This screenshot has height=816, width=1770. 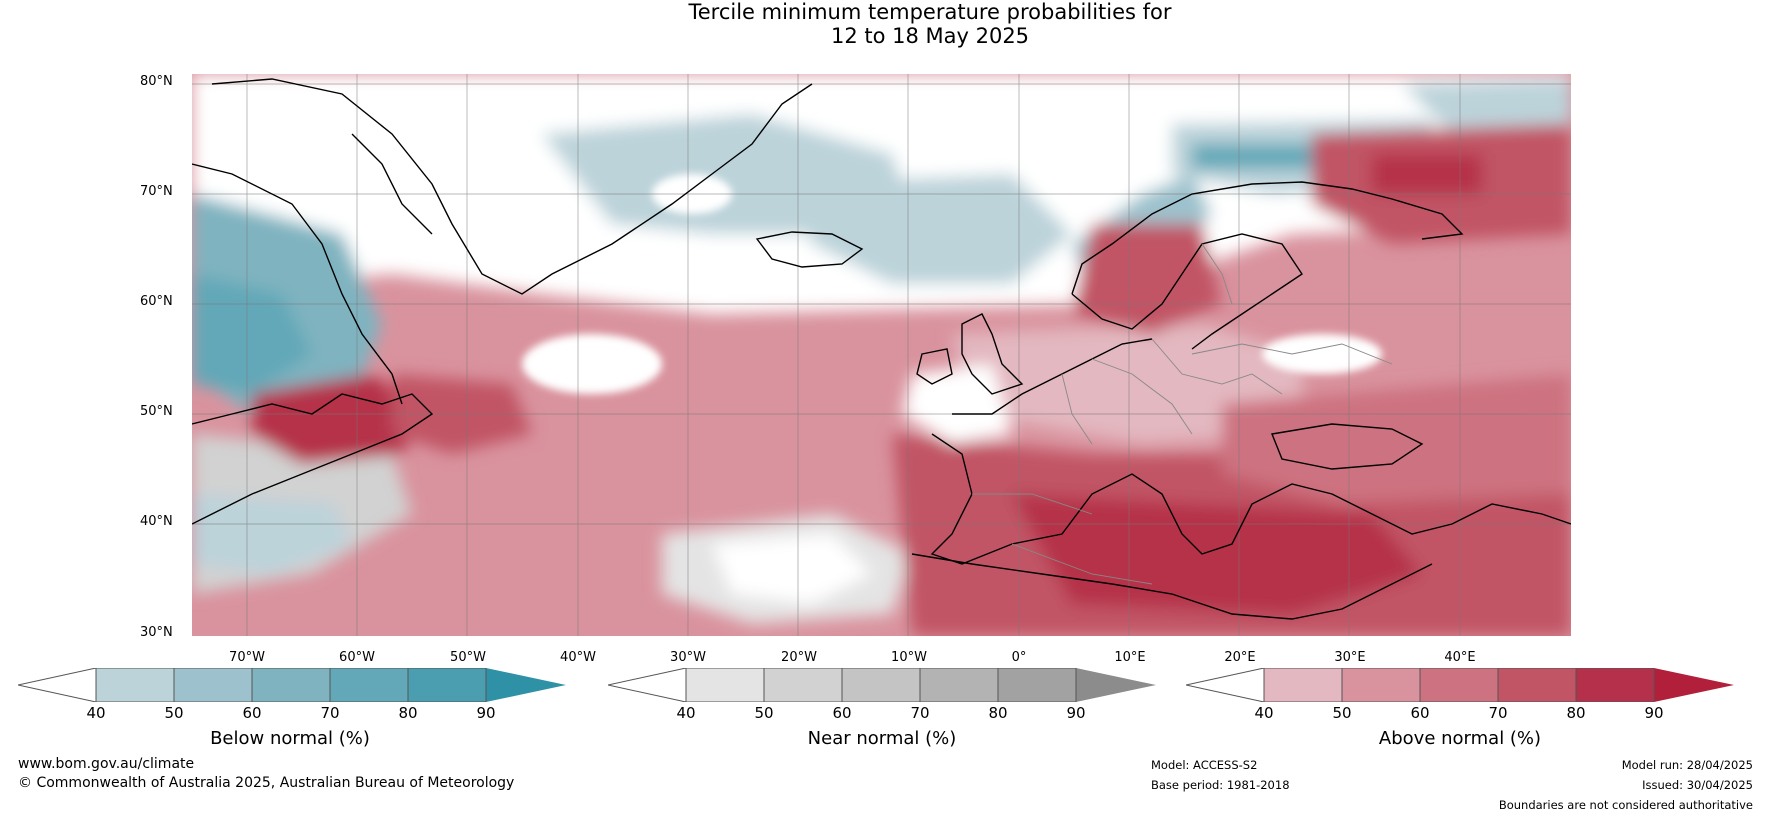 I want to click on cbar-below-low-arrow, so click(x=57, y=685).